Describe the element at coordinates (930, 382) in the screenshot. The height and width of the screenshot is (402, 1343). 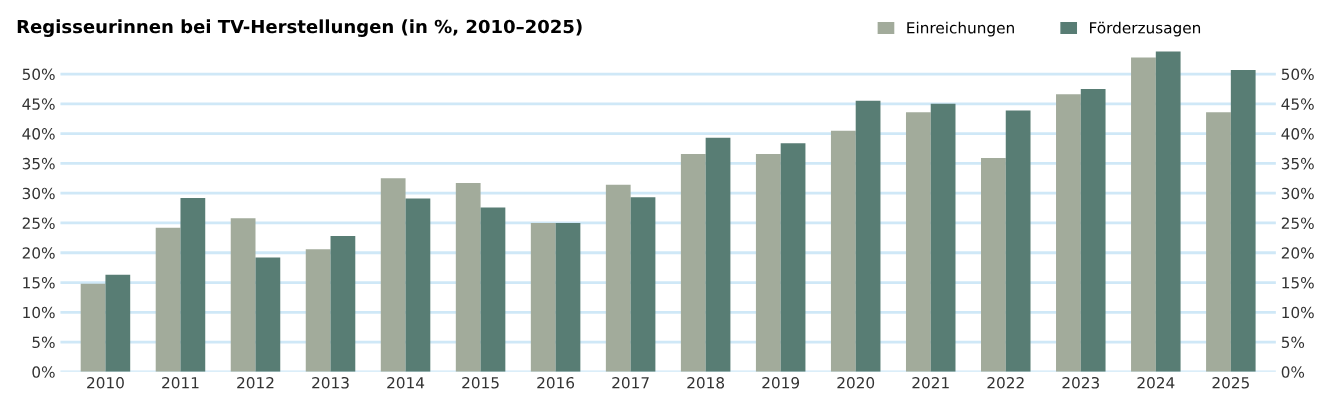
I see `x-tick-label: 2021` at that location.